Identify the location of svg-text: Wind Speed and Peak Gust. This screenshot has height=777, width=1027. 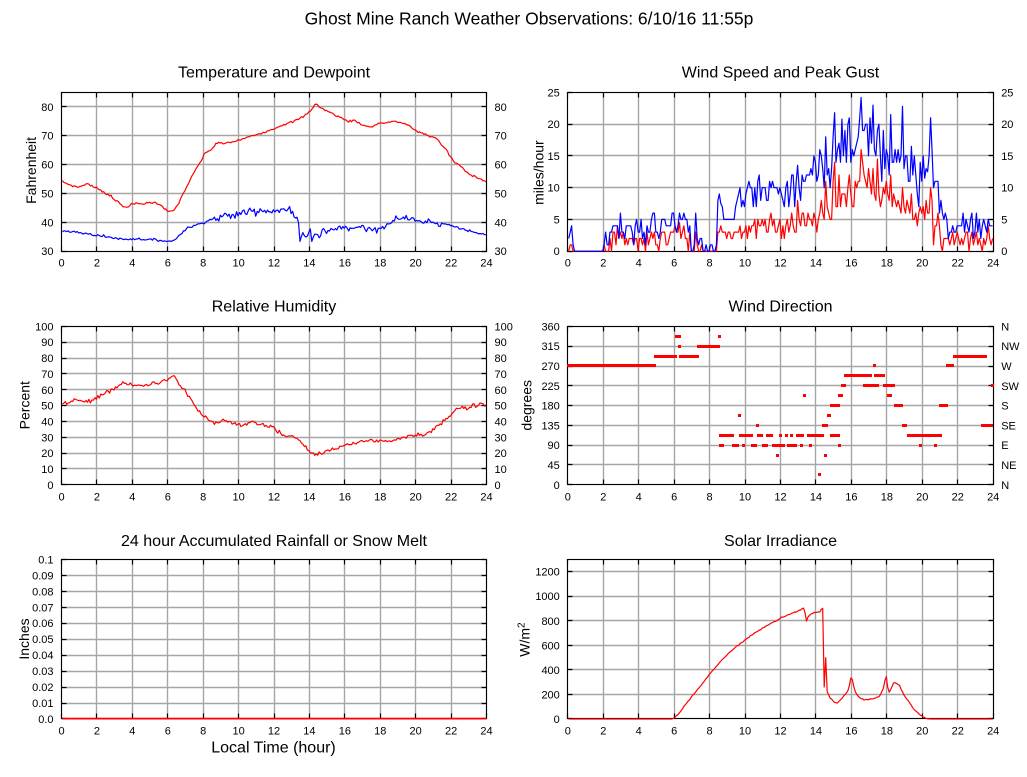
(781, 73).